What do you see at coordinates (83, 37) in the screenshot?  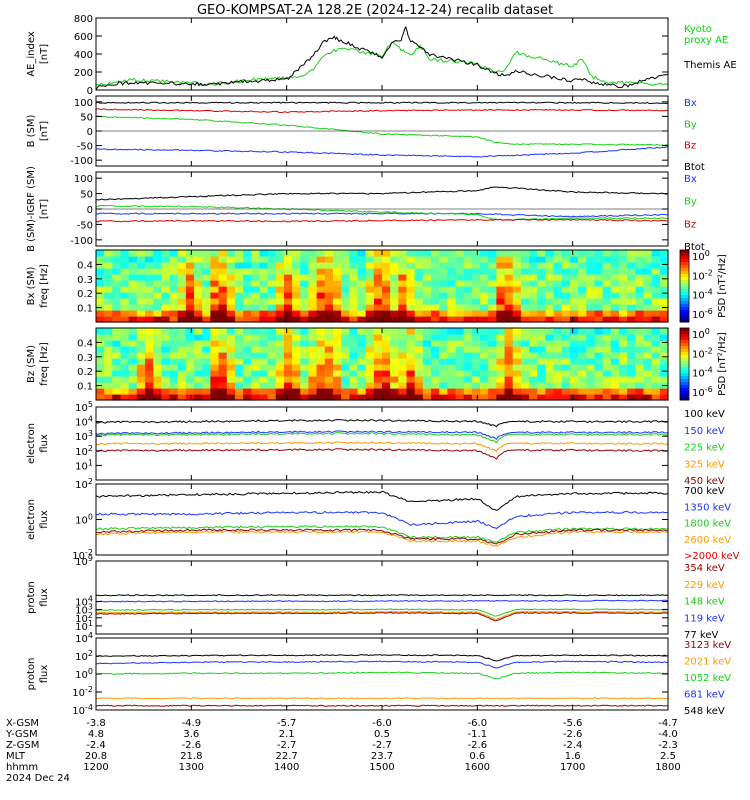 I see `y-tick-label: 600` at bounding box center [83, 37].